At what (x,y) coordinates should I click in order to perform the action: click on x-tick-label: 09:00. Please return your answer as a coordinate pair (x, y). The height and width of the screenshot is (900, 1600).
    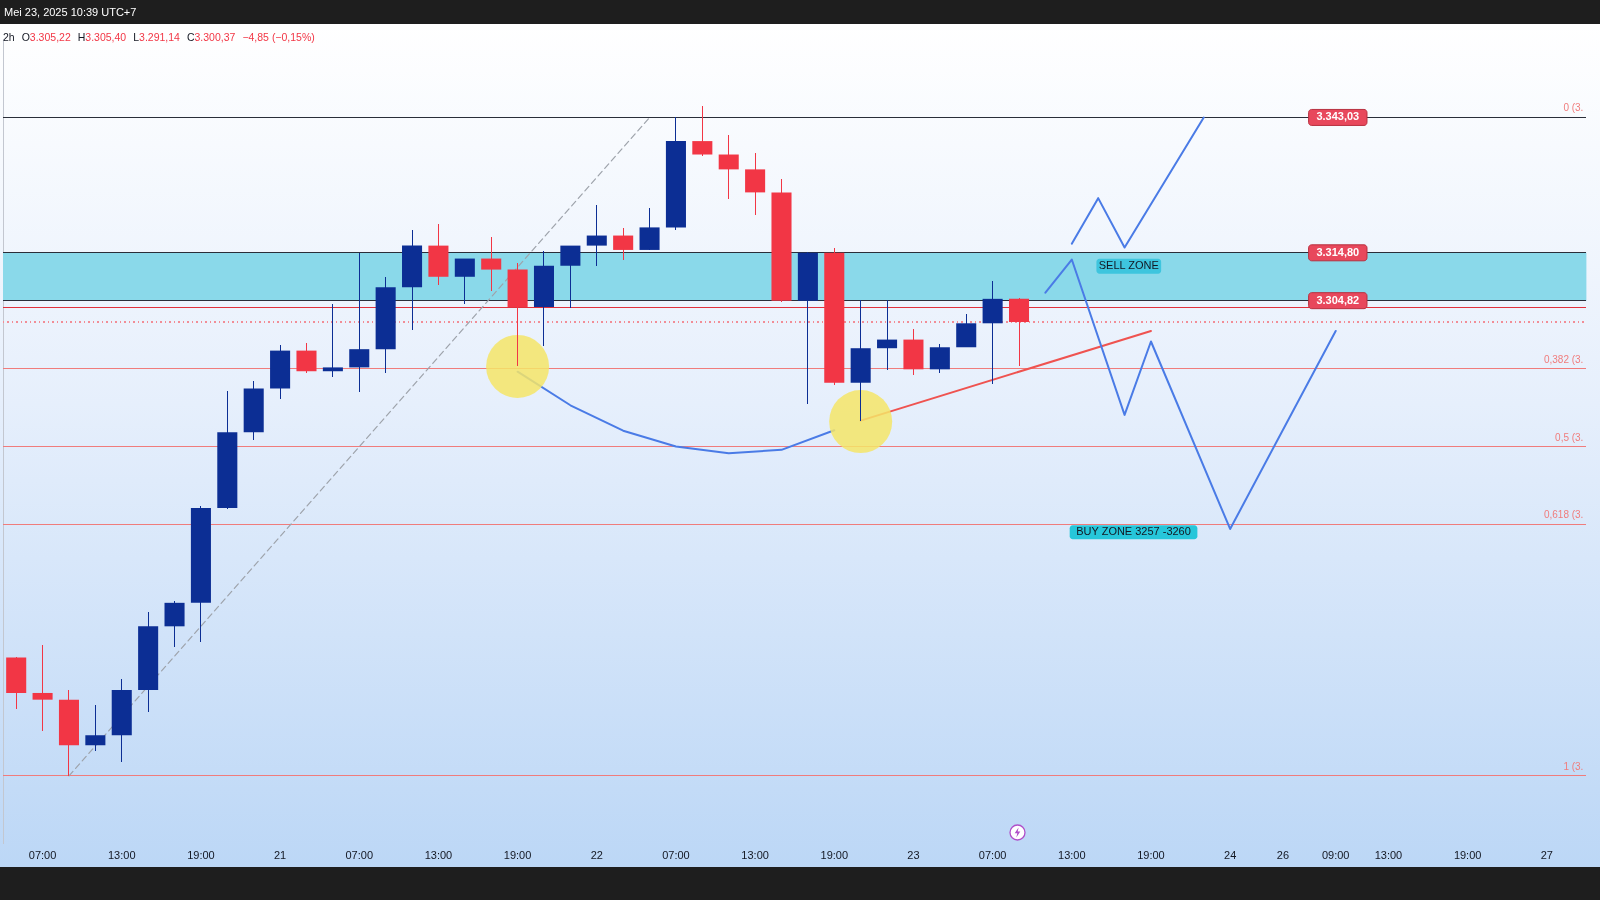
    Looking at the image, I should click on (1335, 855).